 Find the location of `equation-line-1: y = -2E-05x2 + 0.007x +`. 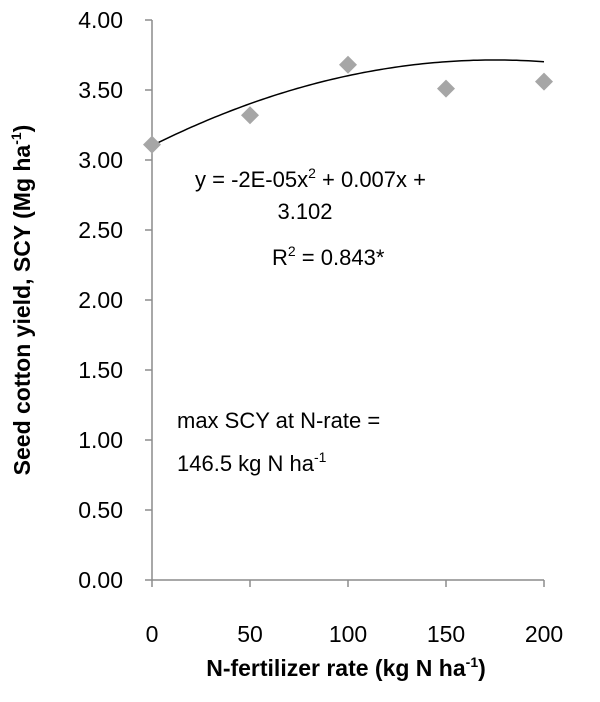

equation-line-1: y = -2E-05x2 + 0.007x + is located at coordinates (310, 178).